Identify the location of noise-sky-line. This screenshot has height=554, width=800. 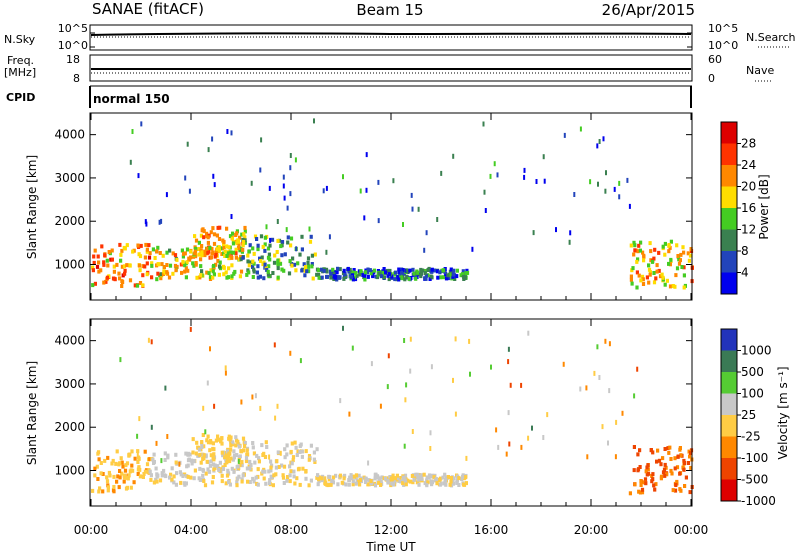
(391, 34).